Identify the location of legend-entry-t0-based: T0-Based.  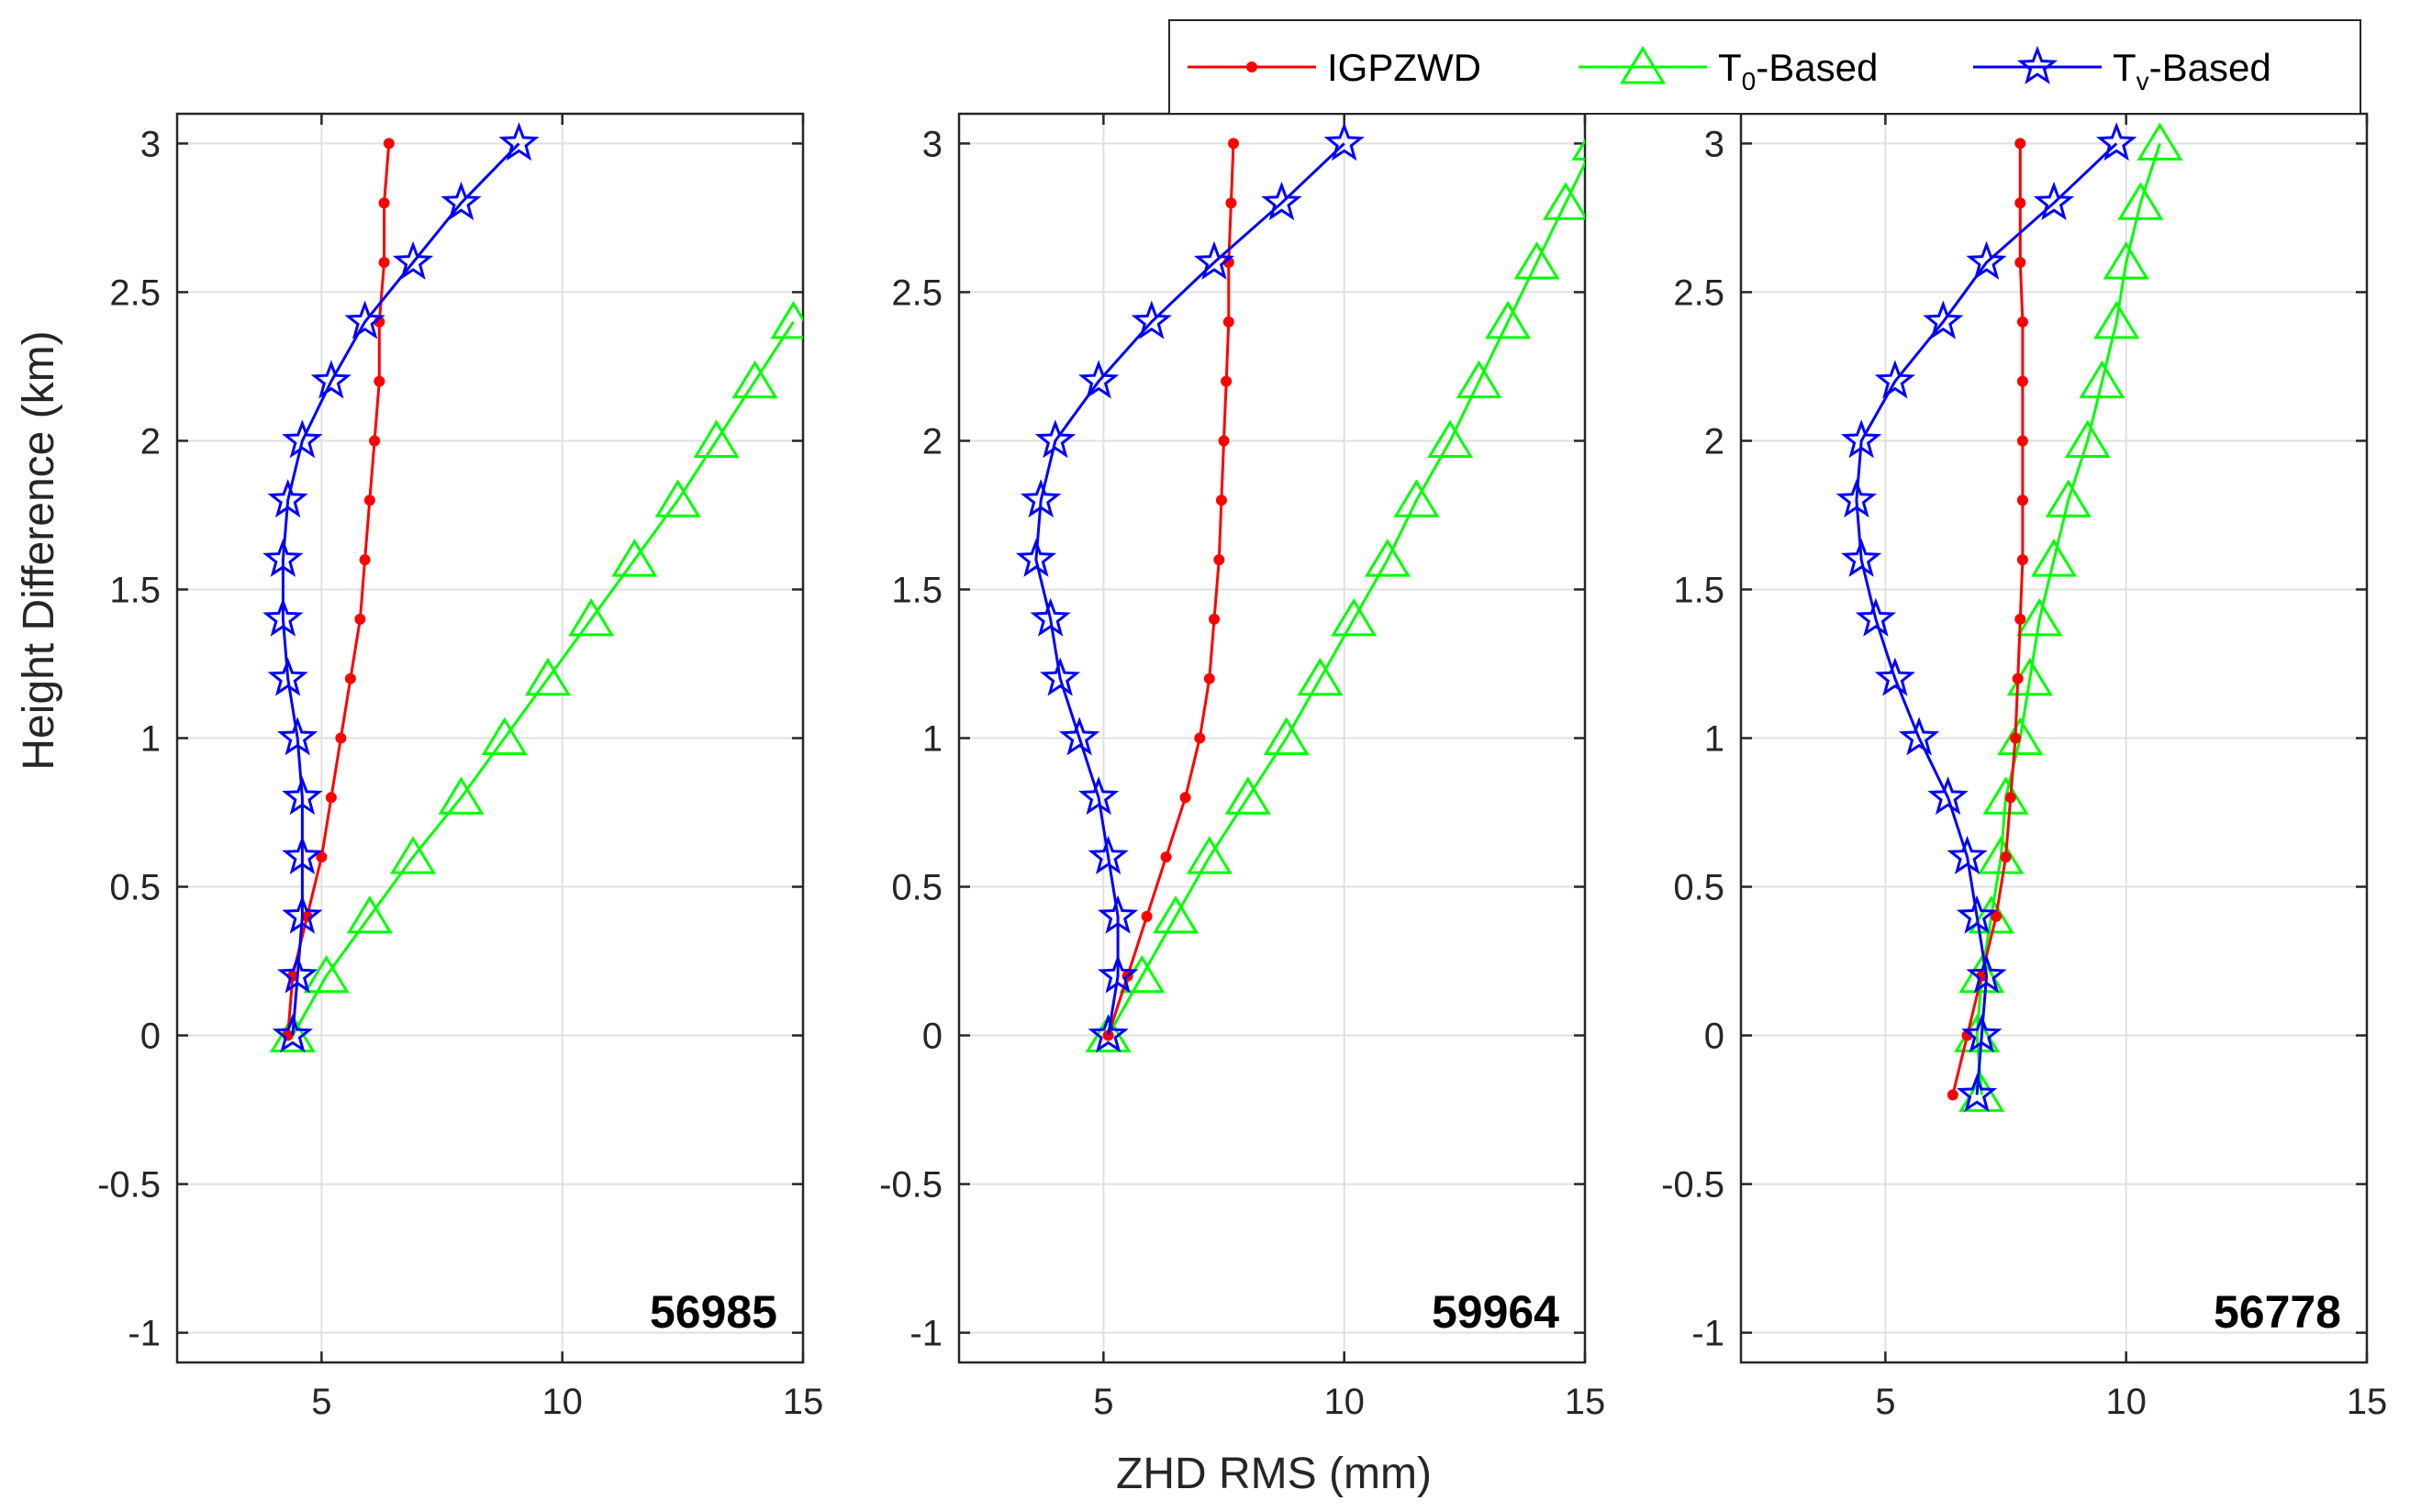
(1728, 71).